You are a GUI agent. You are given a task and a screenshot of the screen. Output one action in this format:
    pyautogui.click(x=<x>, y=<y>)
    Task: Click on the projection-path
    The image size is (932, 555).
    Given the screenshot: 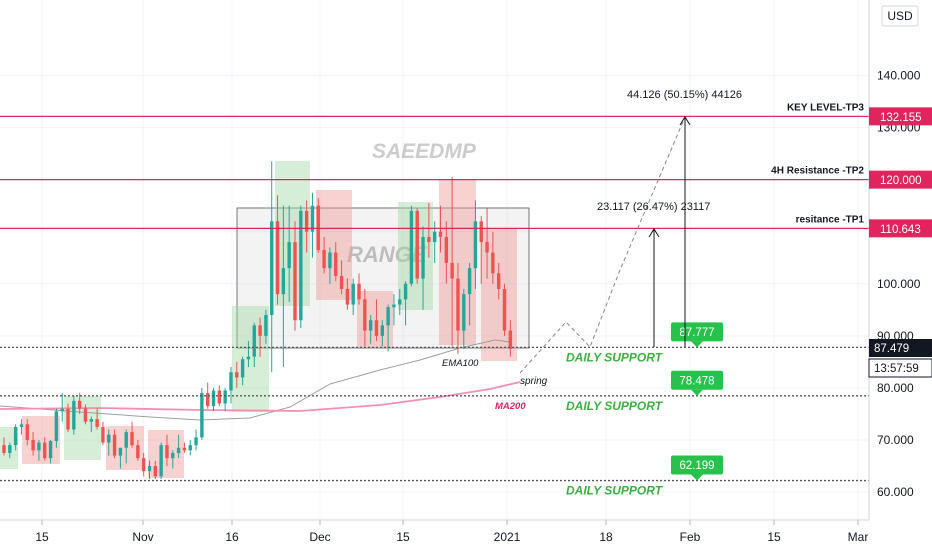 What is the action you would take?
    pyautogui.click(x=602, y=245)
    